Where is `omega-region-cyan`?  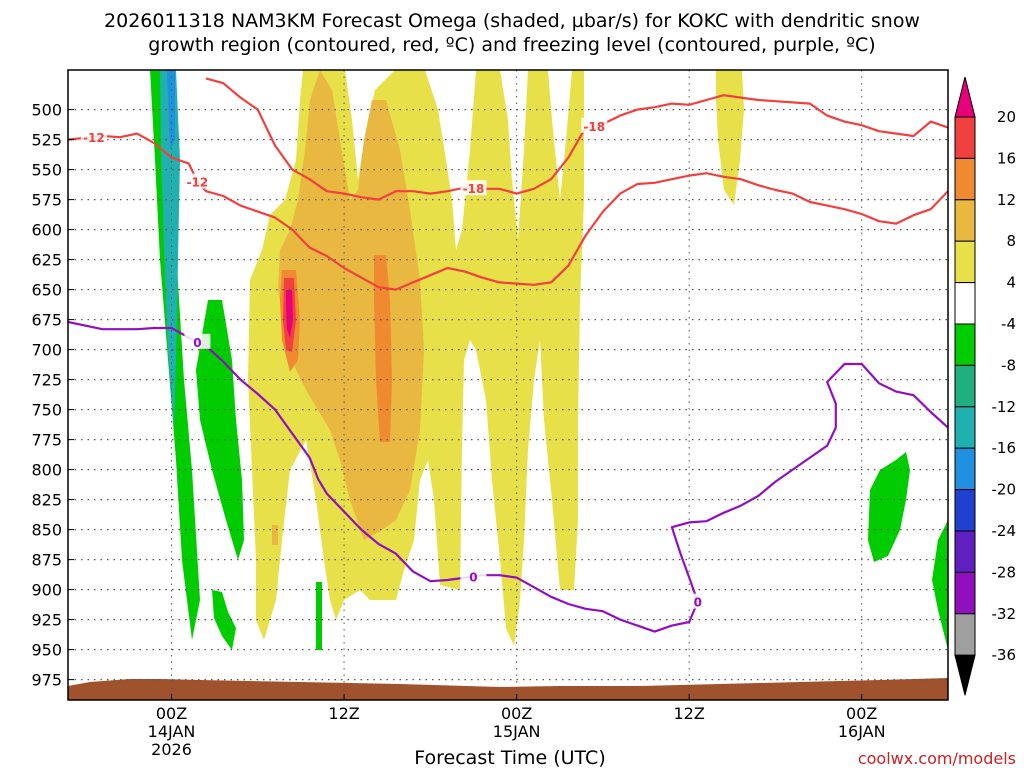
omega-region-cyan is located at coordinates (170, 250).